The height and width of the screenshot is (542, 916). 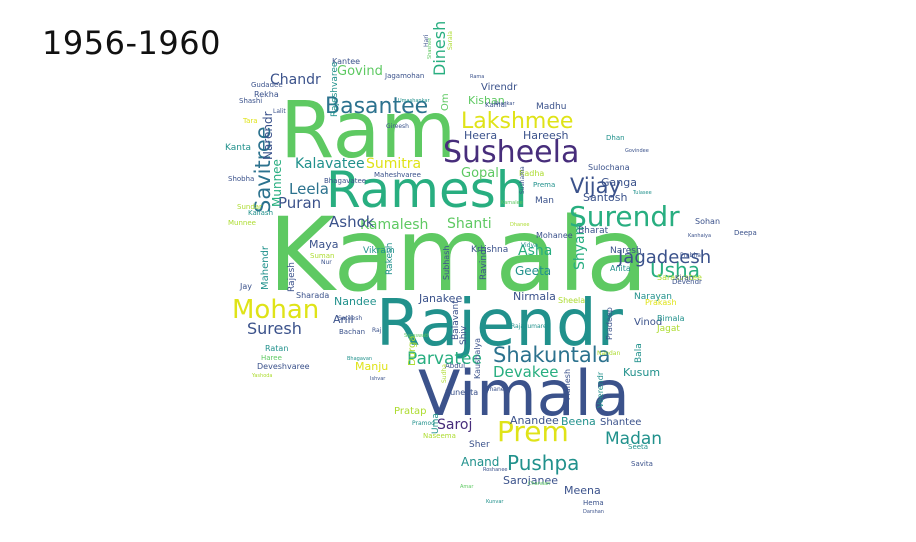 What do you see at coordinates (267, 85) in the screenshot?
I see `word-gudadee: Gudadee` at bounding box center [267, 85].